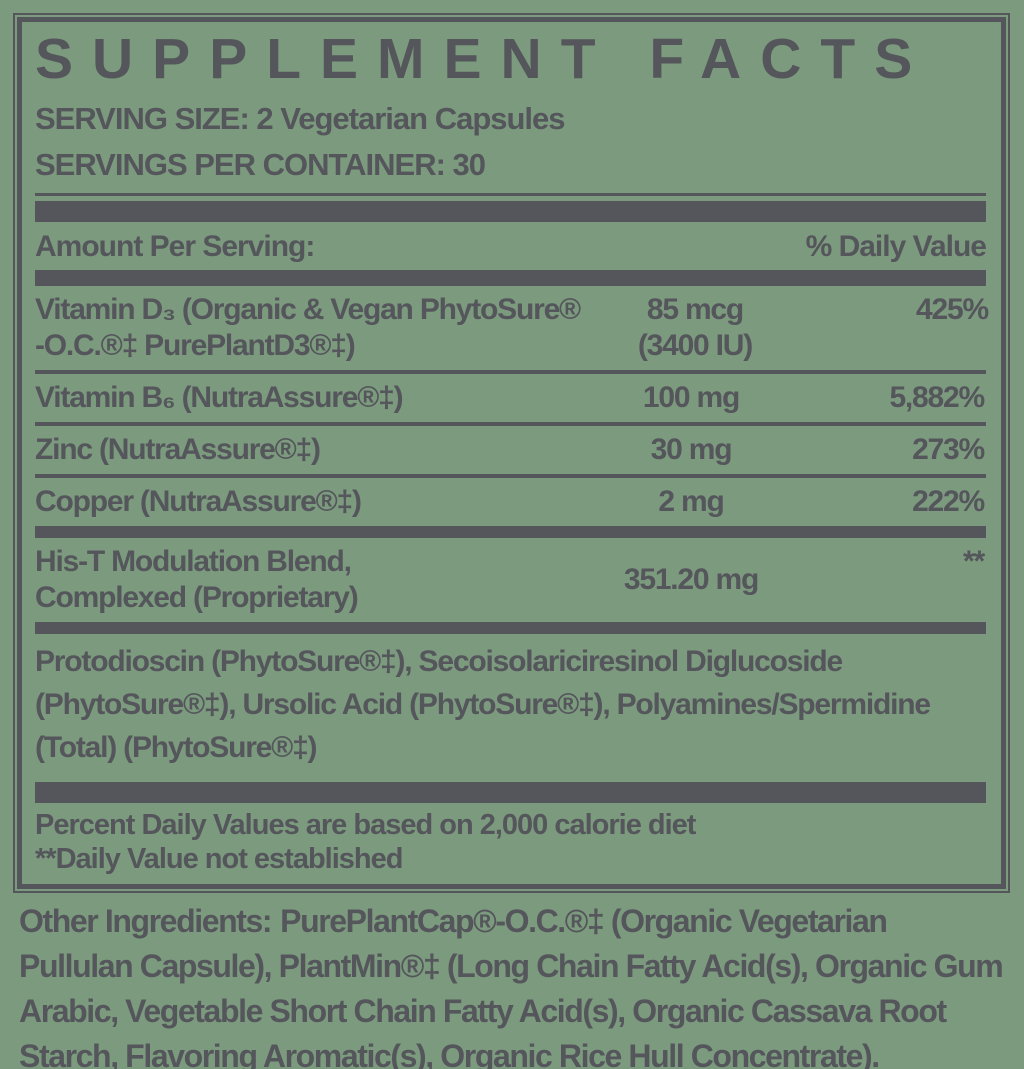  What do you see at coordinates (219, 859) in the screenshot?
I see `footnote-not-established: **Daily Value not established` at bounding box center [219, 859].